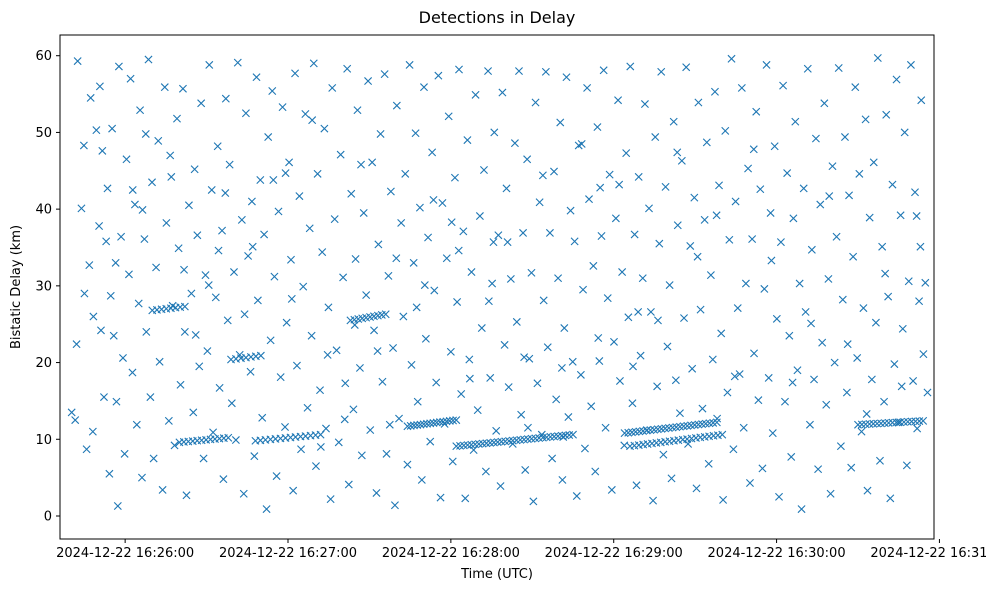 This screenshot has width=986, height=595. What do you see at coordinates (43, 133) in the screenshot?
I see `y-tick-label: 50` at bounding box center [43, 133].